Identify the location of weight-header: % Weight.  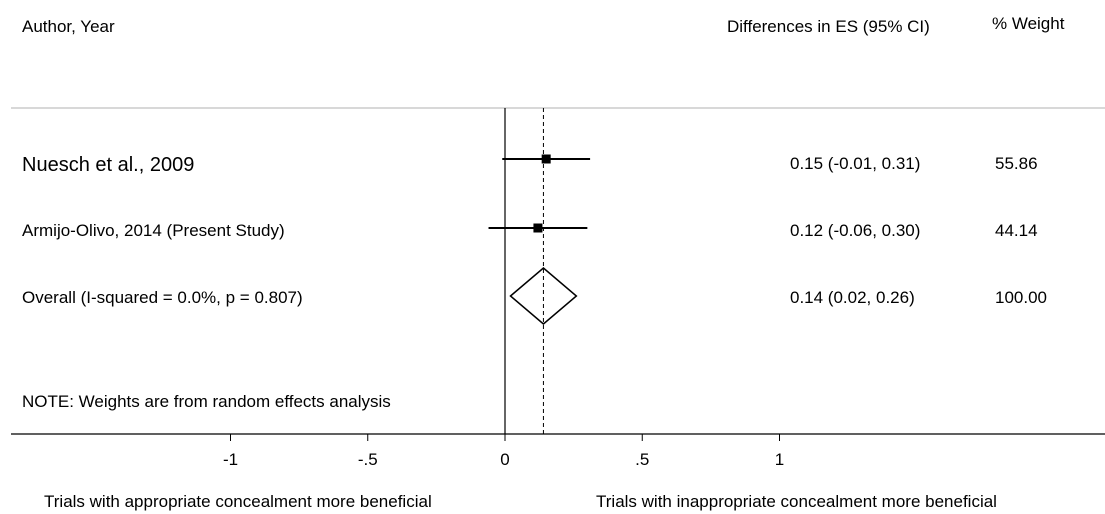
(1028, 23).